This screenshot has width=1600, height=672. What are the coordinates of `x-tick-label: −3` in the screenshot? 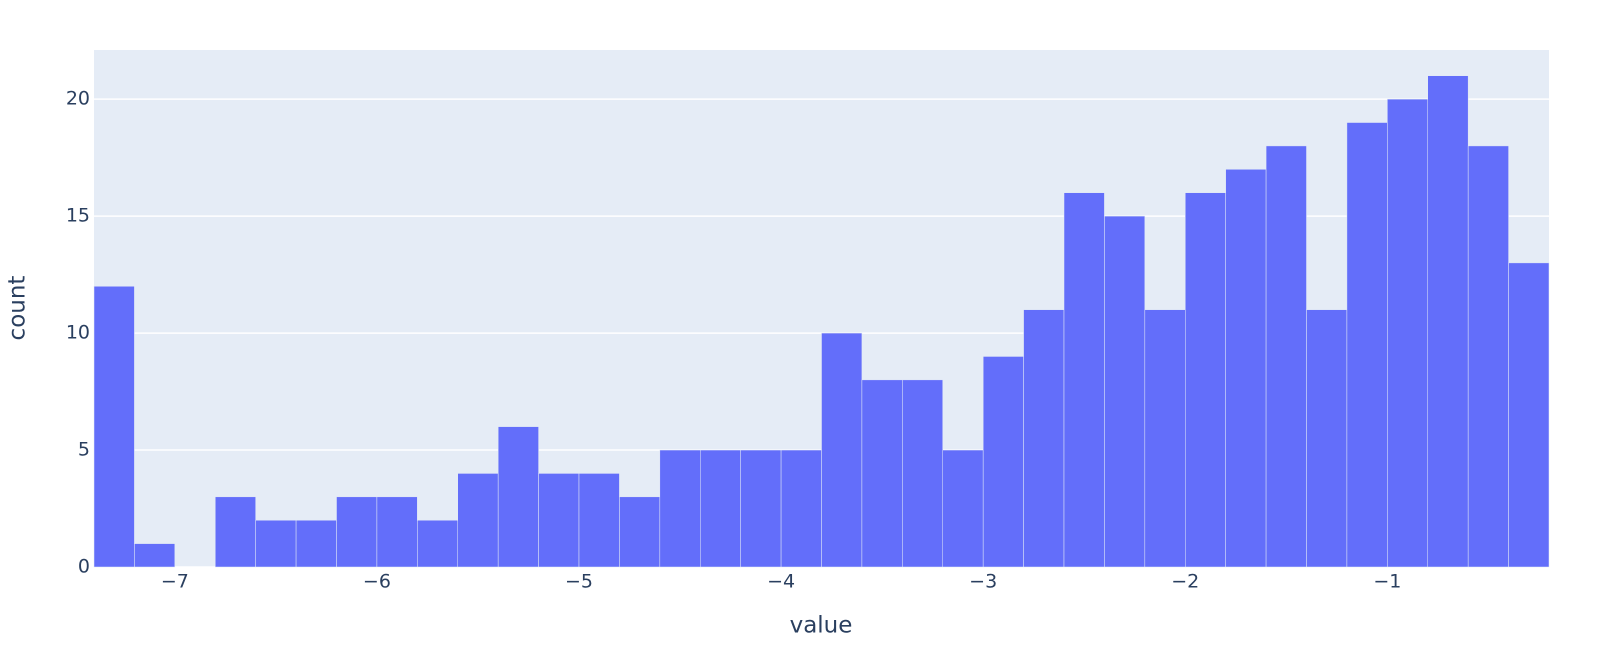 It's located at (983, 582).